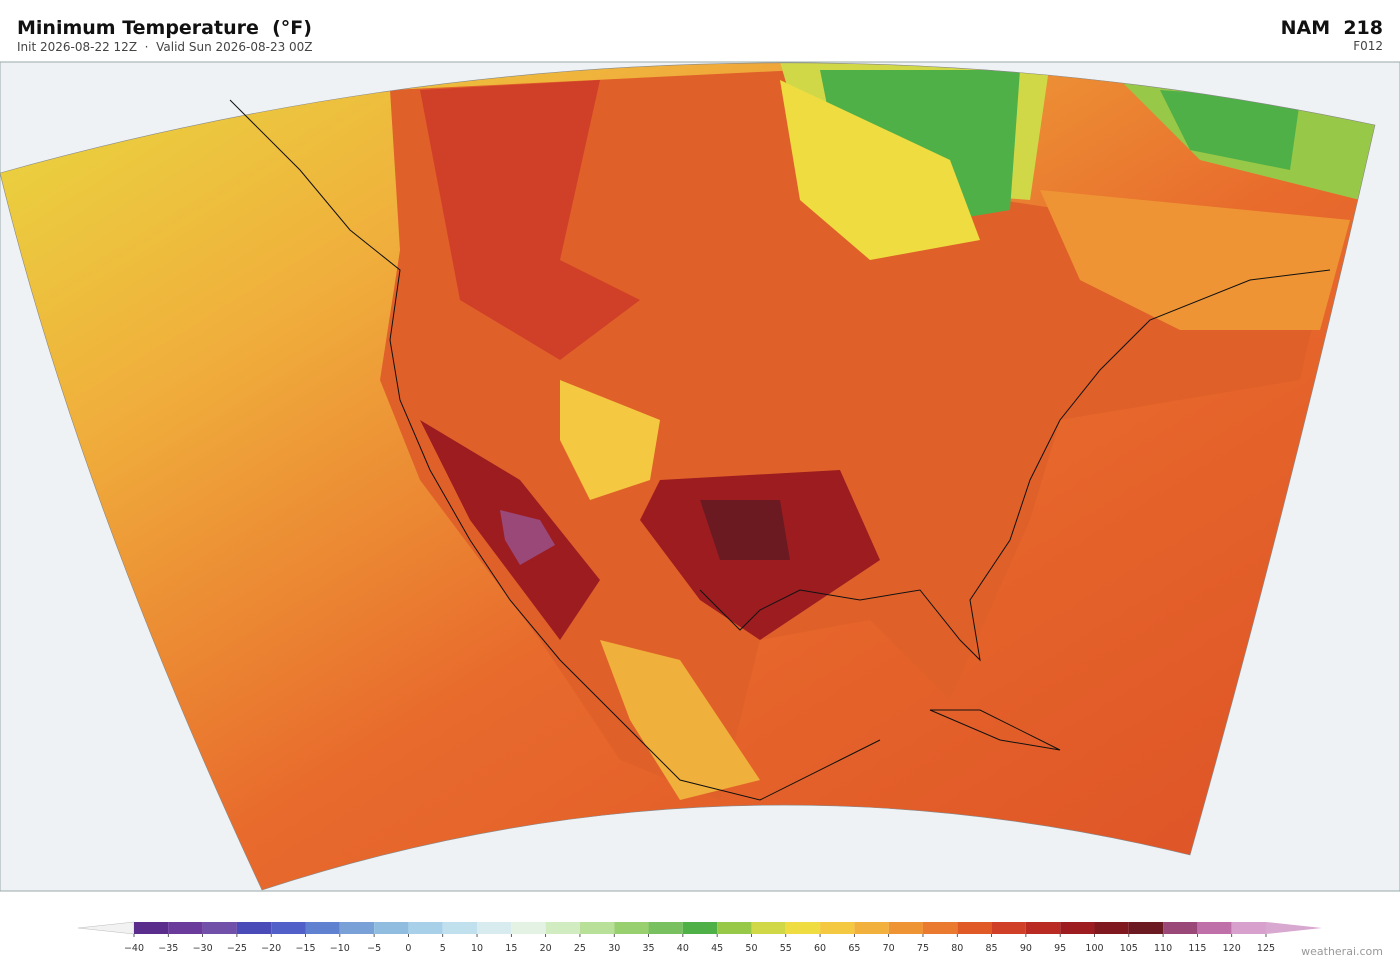 This screenshot has height=969, width=1400. Describe the element at coordinates (340, 948) in the screenshot. I see `colorbar-tick-label: −10` at that location.